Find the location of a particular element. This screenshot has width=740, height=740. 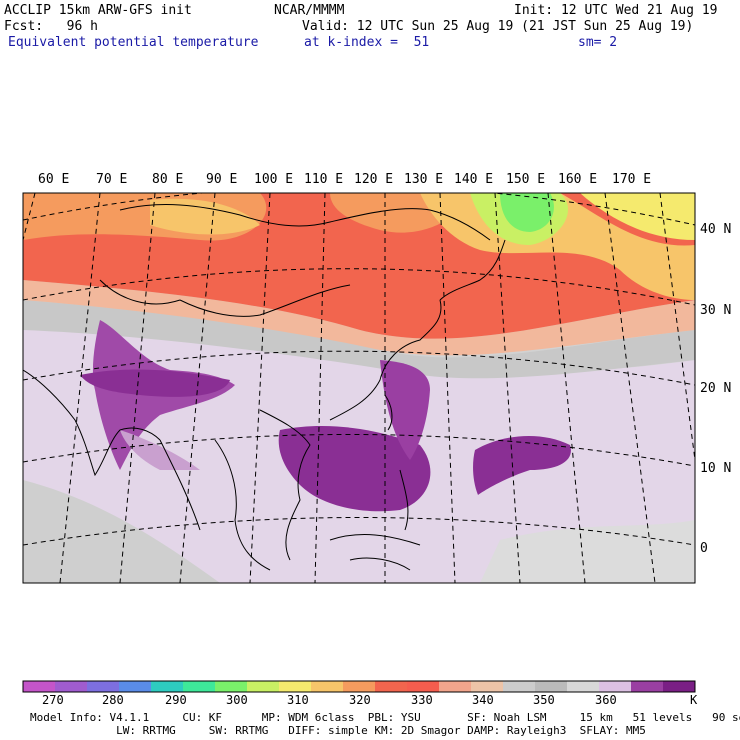

colorbar-tick-label: 280 is located at coordinates (113, 700).